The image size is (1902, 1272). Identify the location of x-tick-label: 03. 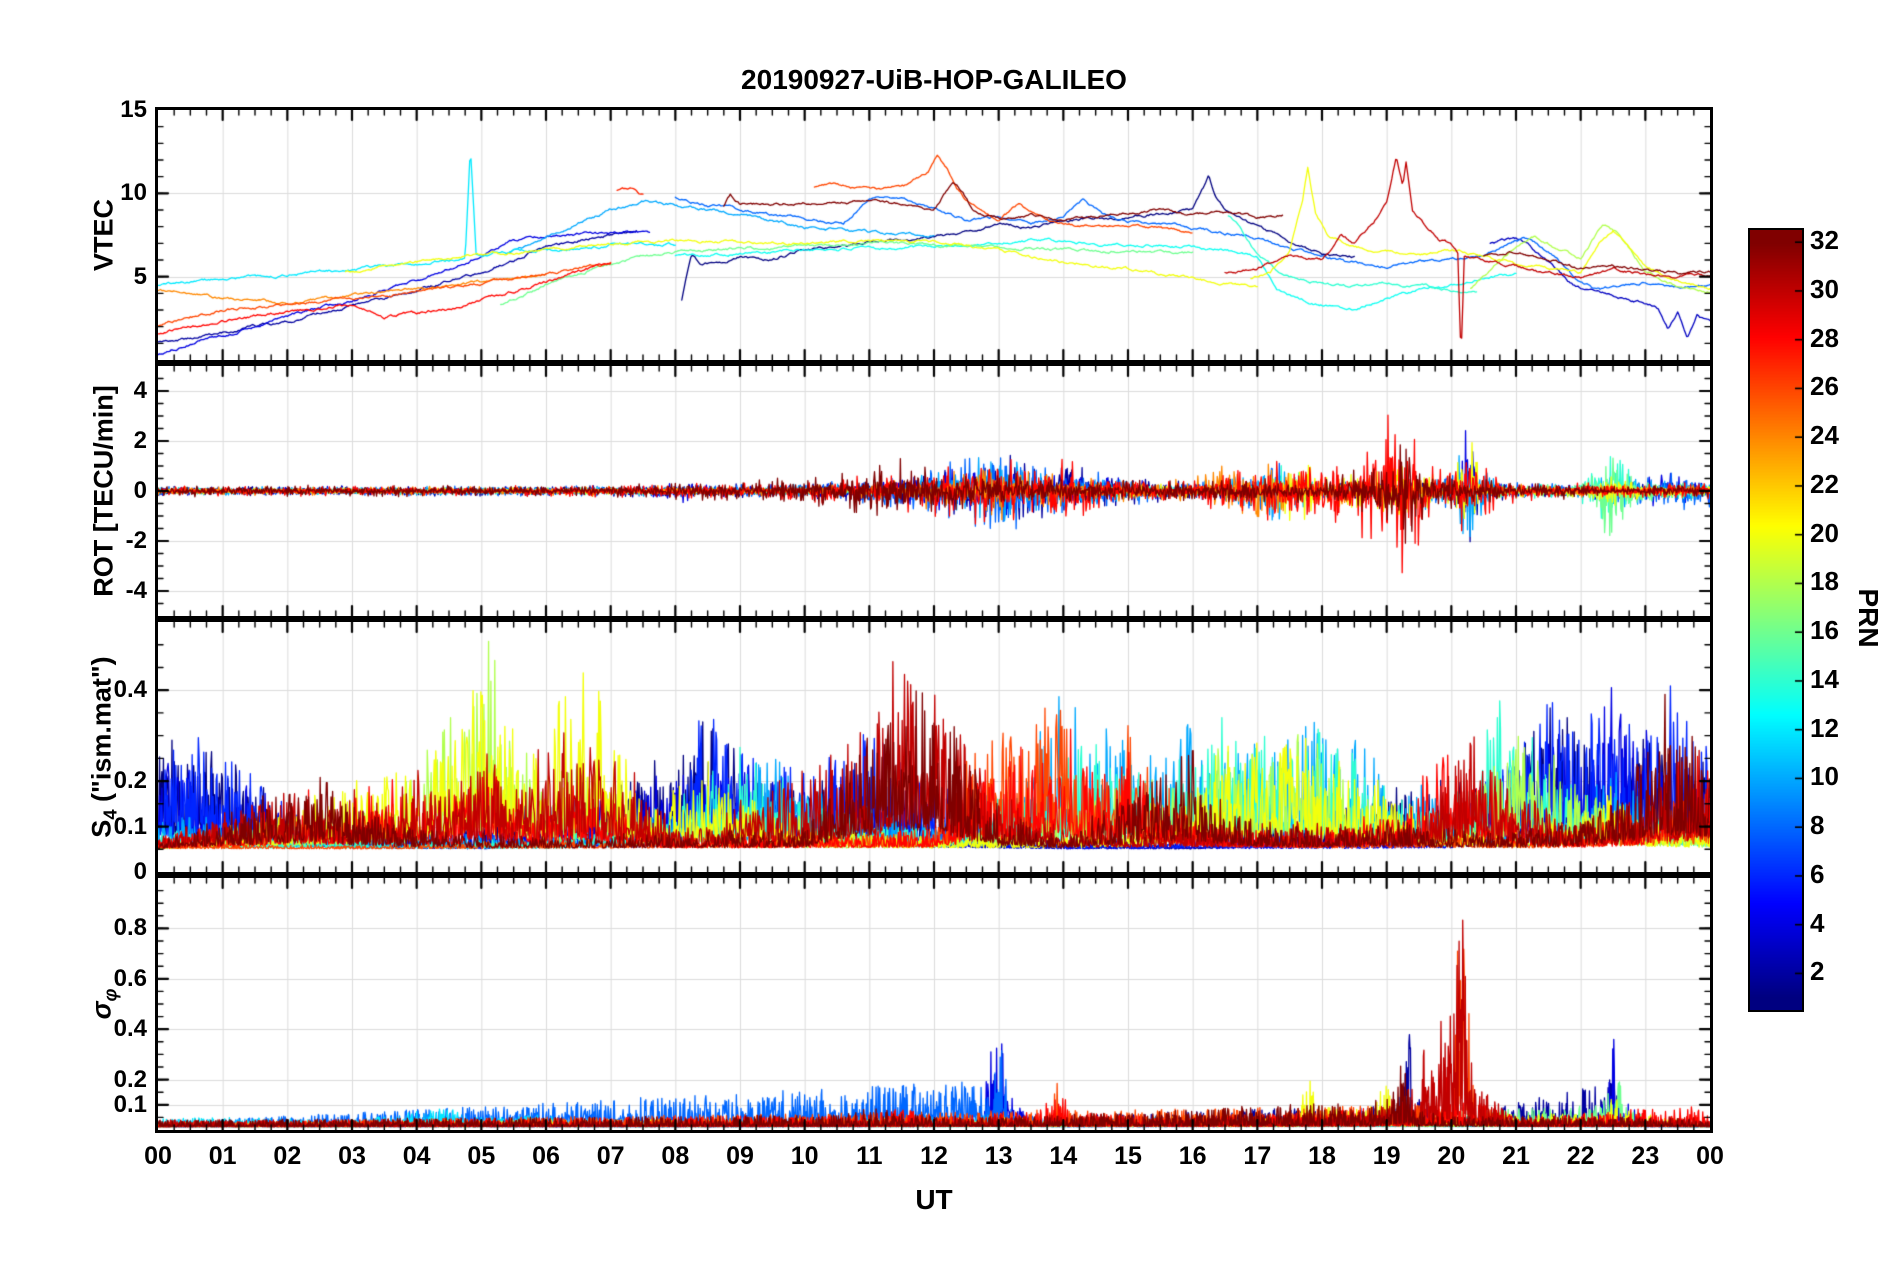
(352, 1156).